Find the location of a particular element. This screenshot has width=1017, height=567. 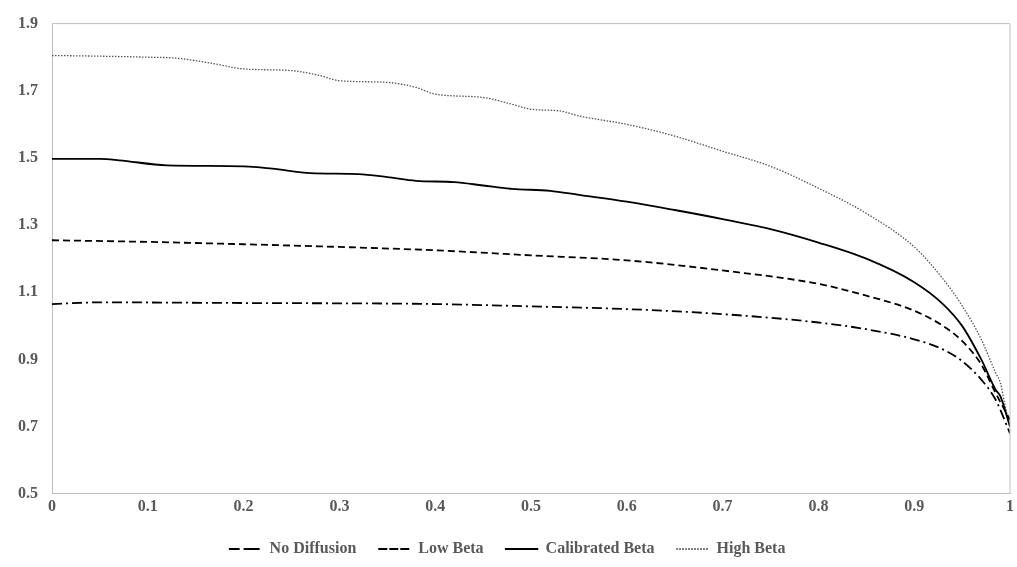

x-tick-label: 1 is located at coordinates (1010, 505).